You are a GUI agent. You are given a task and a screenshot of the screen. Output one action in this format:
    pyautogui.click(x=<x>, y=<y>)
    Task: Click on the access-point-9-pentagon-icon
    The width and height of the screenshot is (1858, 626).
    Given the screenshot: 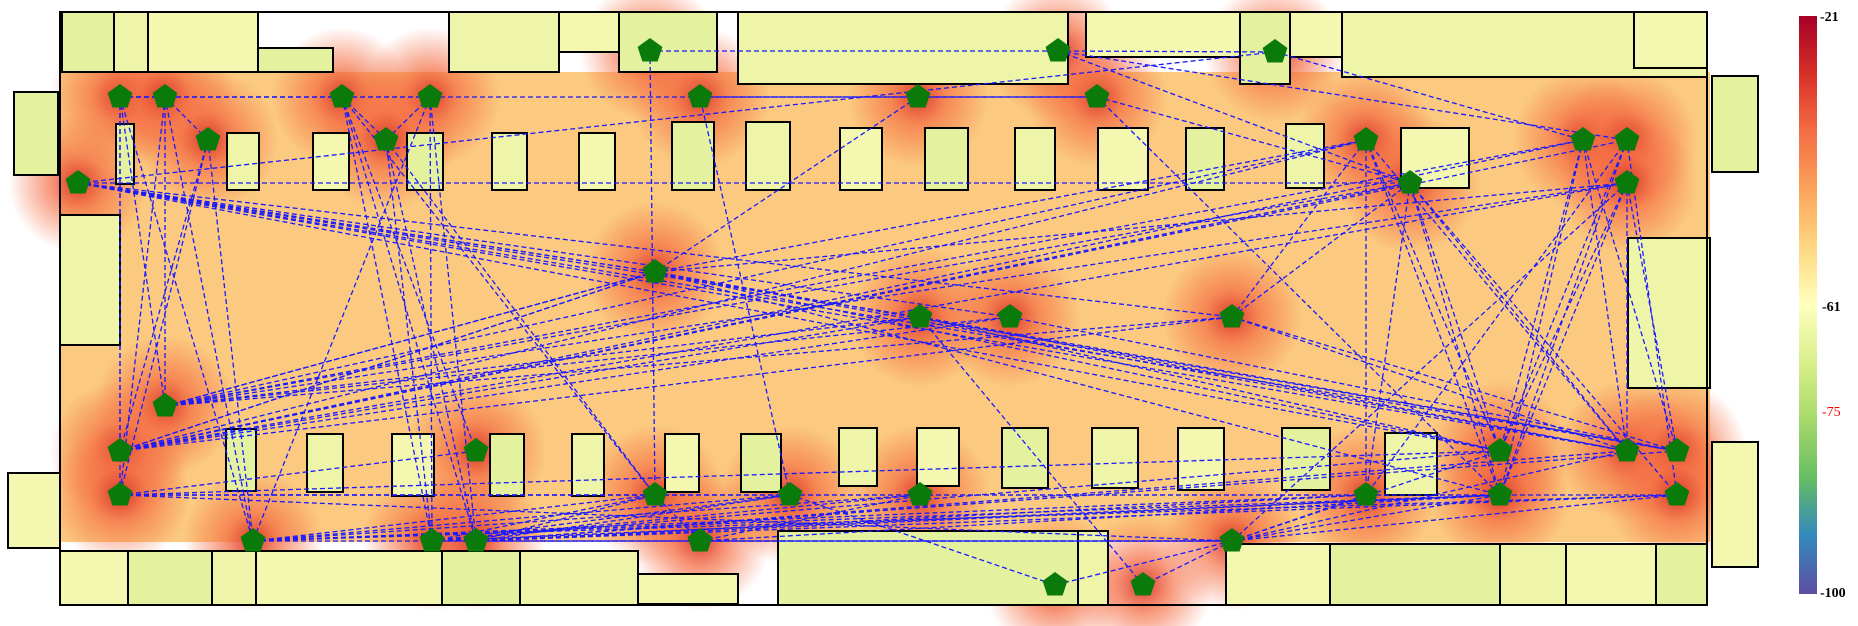 What is the action you would take?
    pyautogui.click(x=1275, y=51)
    